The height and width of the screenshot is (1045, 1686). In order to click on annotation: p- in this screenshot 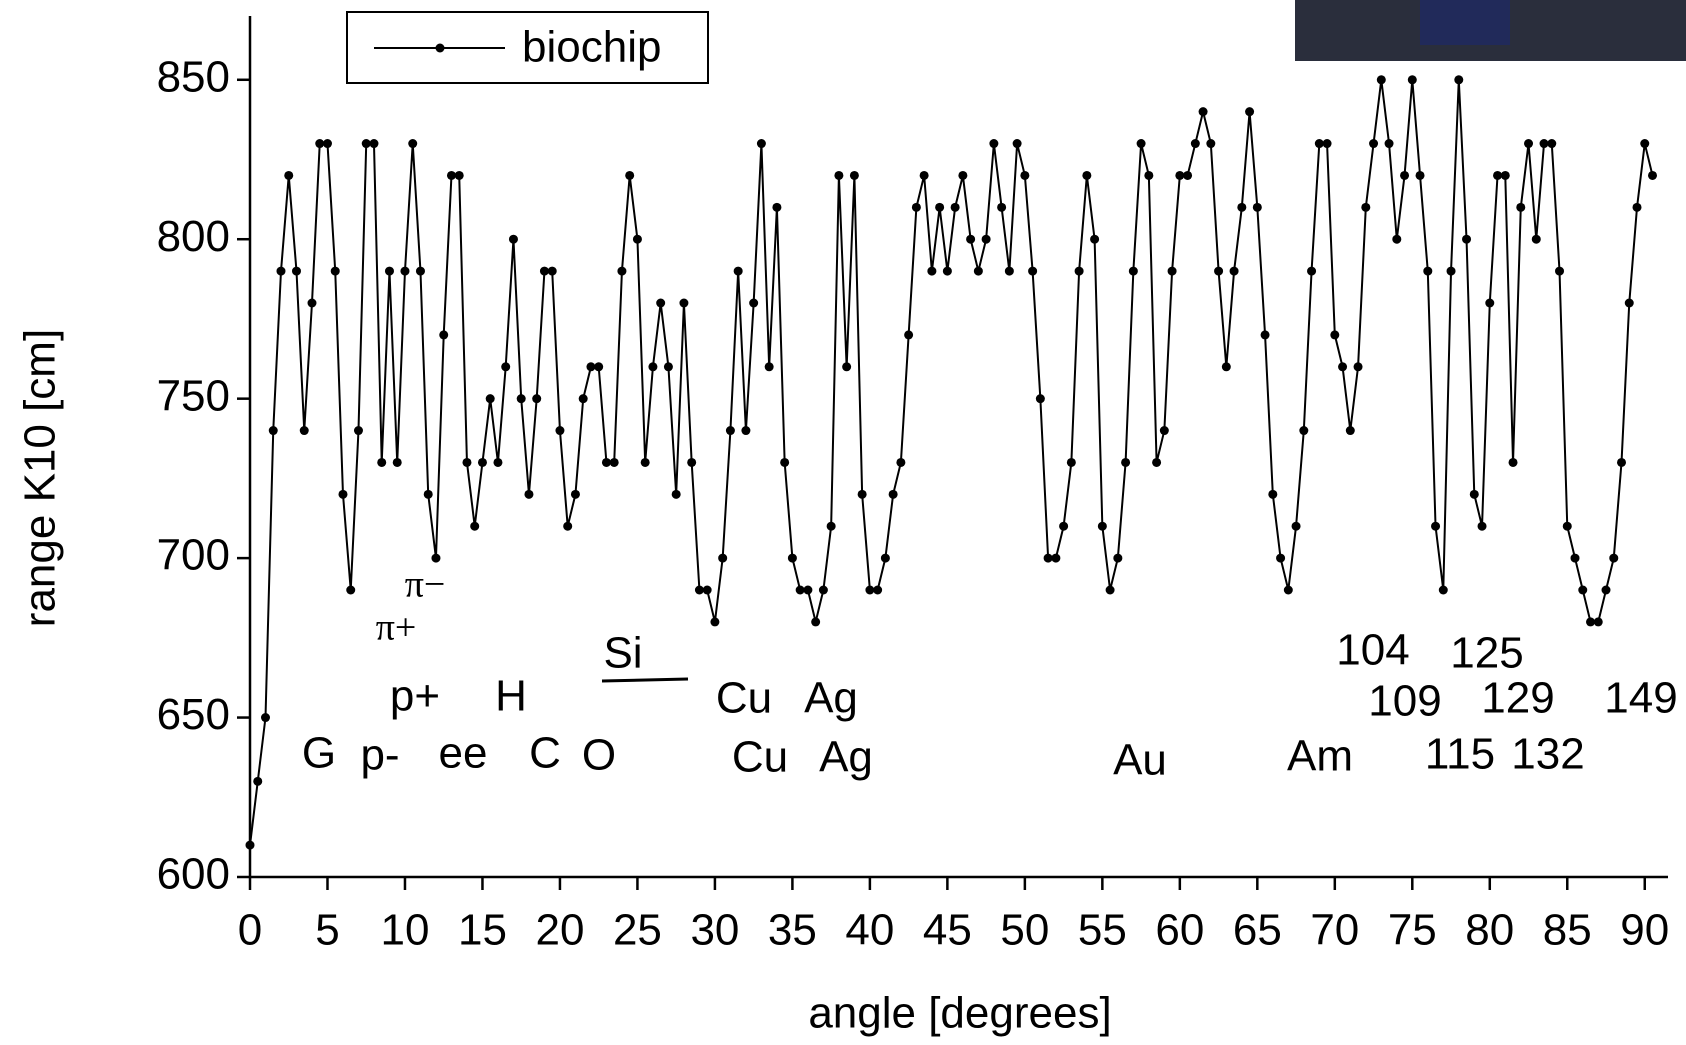, I will do `click(379, 755)`.